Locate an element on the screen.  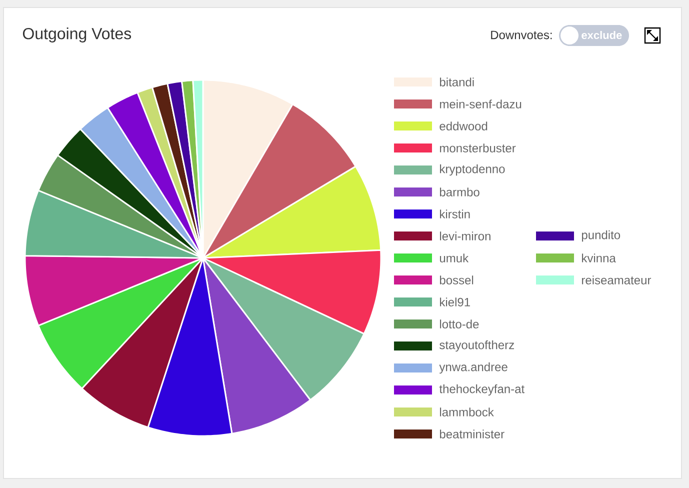
legend-label: monsterbuster is located at coordinates (478, 148).